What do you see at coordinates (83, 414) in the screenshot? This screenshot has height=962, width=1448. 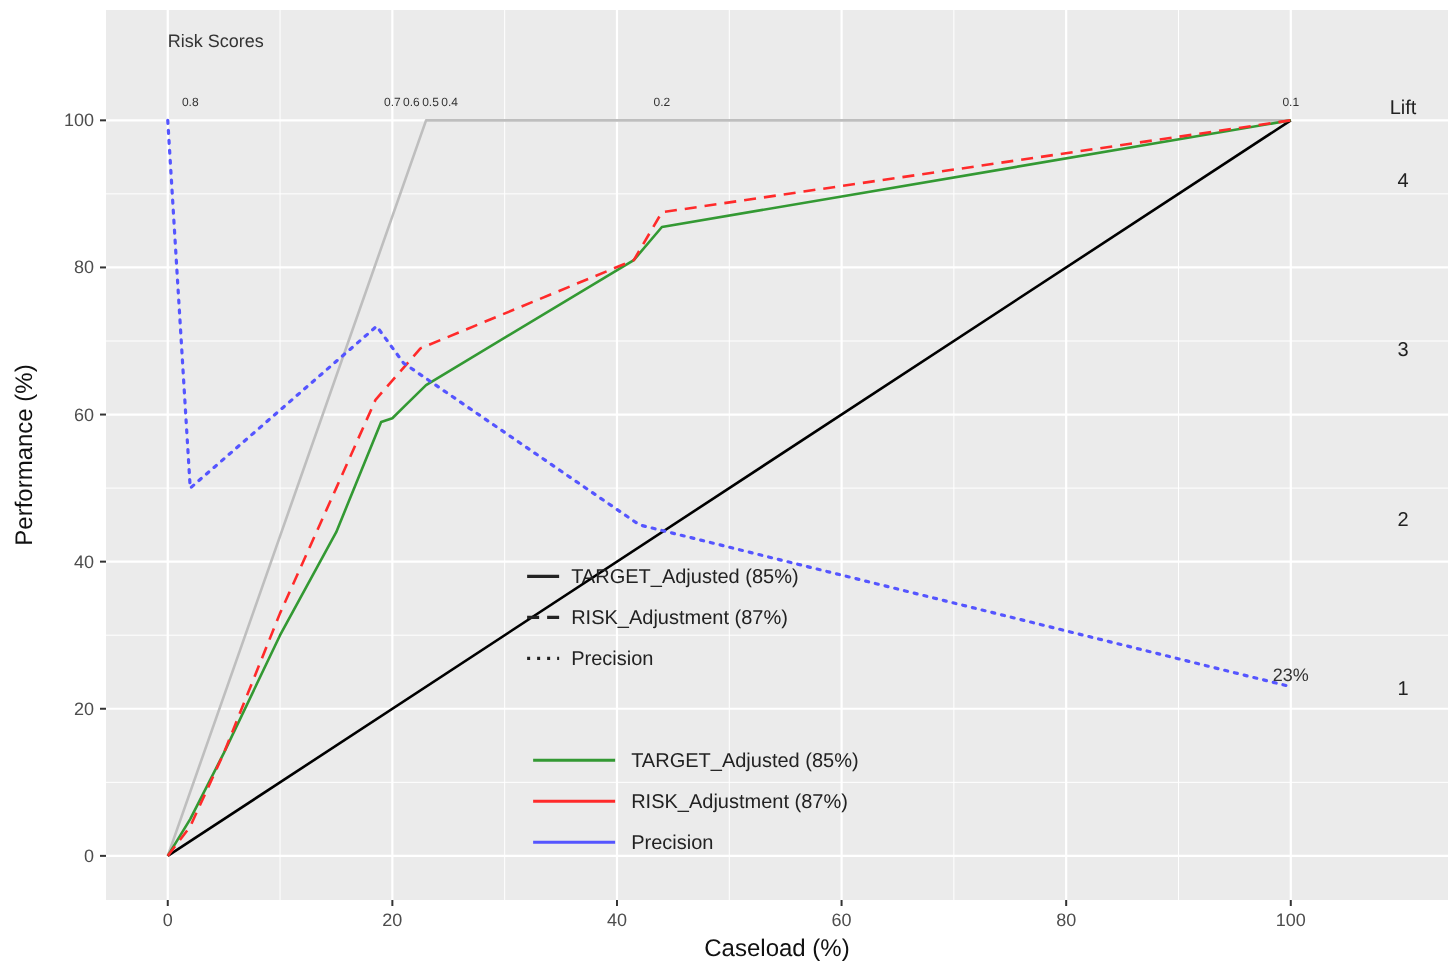 I see `y-tick-label: 60` at bounding box center [83, 414].